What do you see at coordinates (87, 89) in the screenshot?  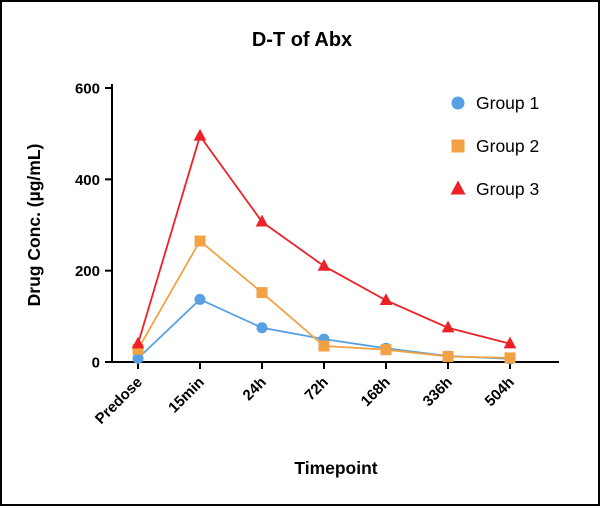 I see `y-tick-label: 600` at bounding box center [87, 89].